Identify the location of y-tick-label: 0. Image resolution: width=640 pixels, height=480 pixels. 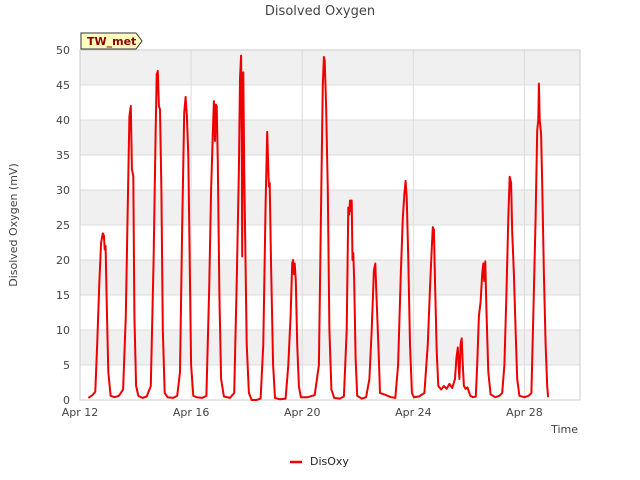
(66, 400).